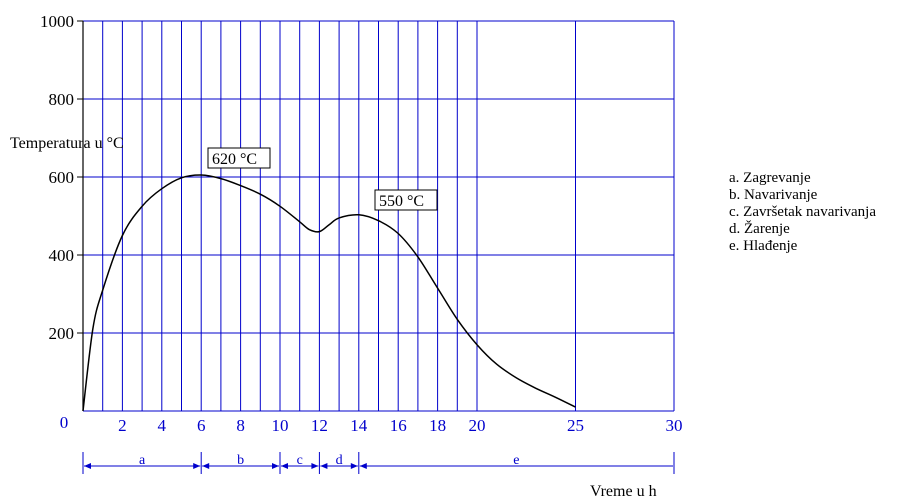 This screenshot has height=501, width=911. Describe the element at coordinates (240, 425) in the screenshot. I see `x-tick-label: 8` at that location.